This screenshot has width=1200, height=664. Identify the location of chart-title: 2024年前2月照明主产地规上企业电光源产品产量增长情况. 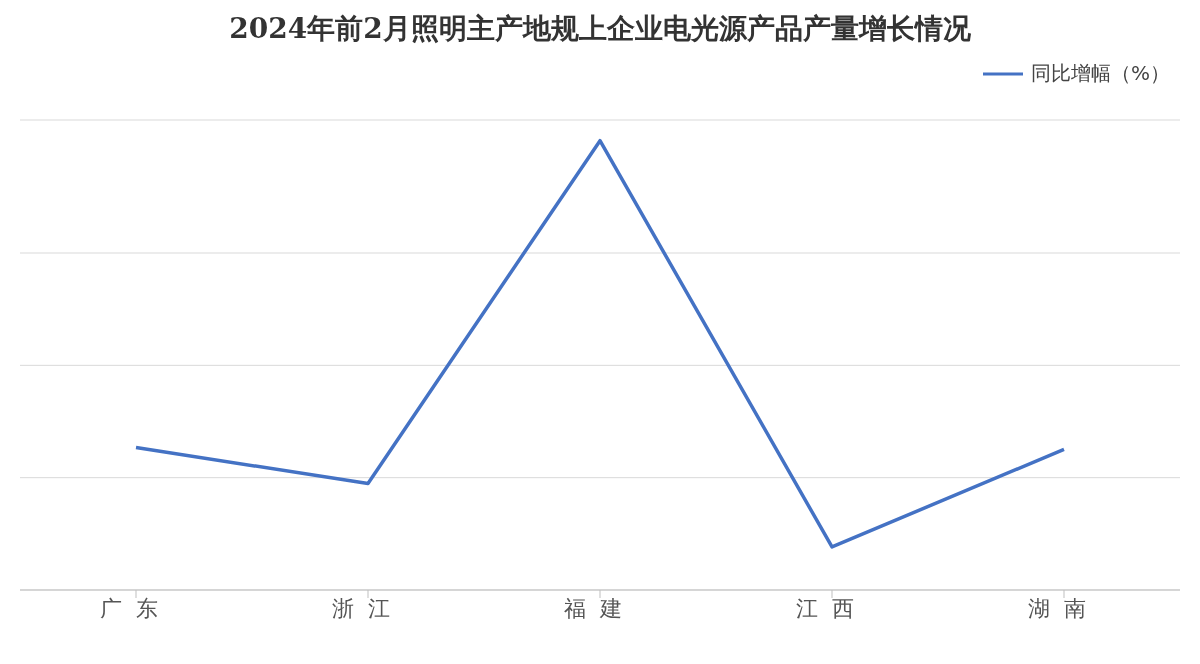
(600, 29).